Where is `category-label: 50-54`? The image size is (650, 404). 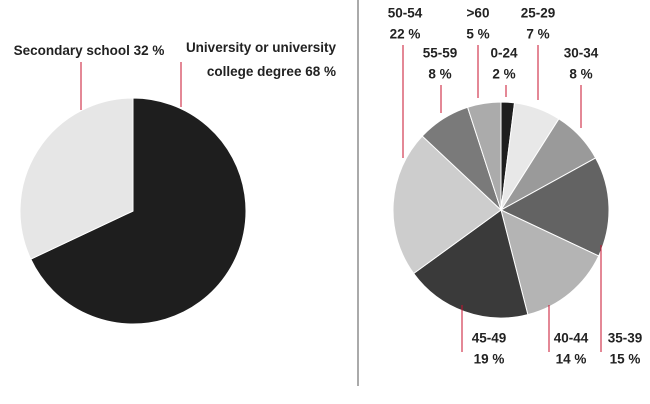 category-label: 50-54 is located at coordinates (405, 13).